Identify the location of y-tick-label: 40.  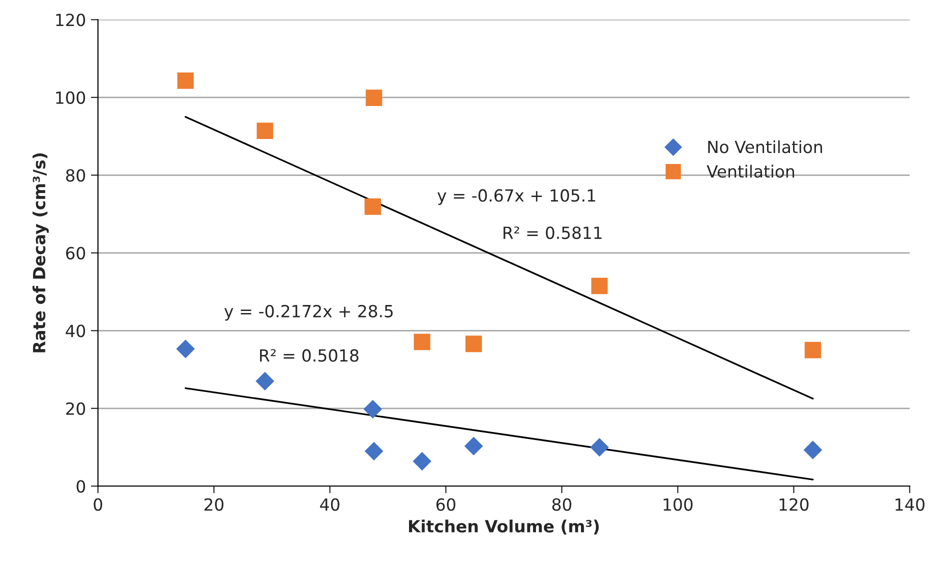
(76, 331).